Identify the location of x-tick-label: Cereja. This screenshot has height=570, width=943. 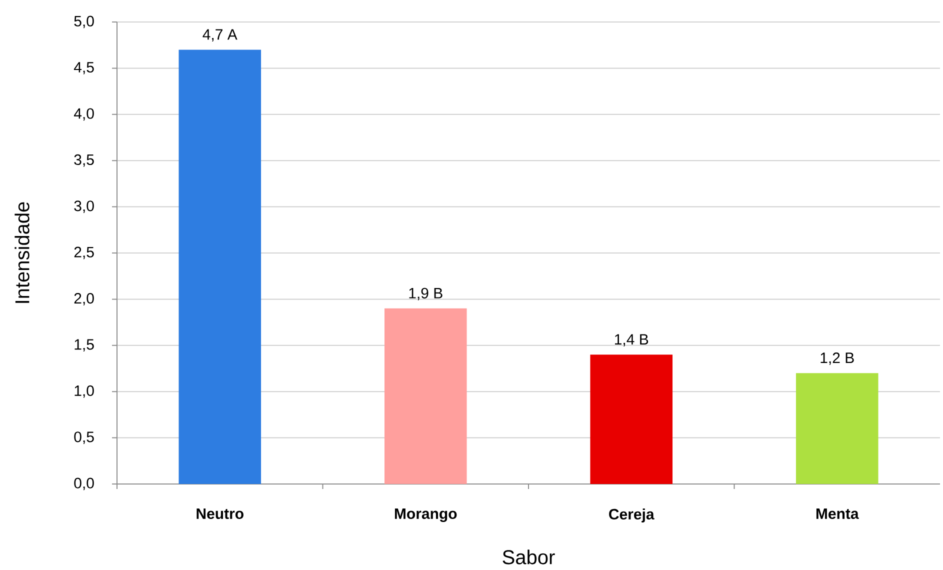
(631, 515).